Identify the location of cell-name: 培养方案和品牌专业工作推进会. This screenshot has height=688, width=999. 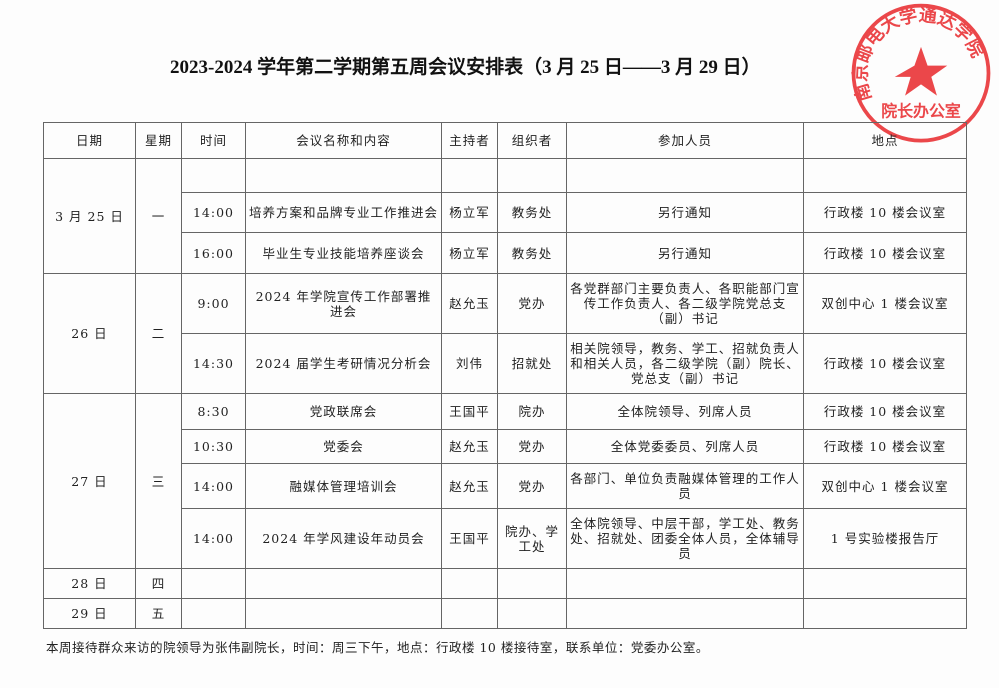
(343, 212).